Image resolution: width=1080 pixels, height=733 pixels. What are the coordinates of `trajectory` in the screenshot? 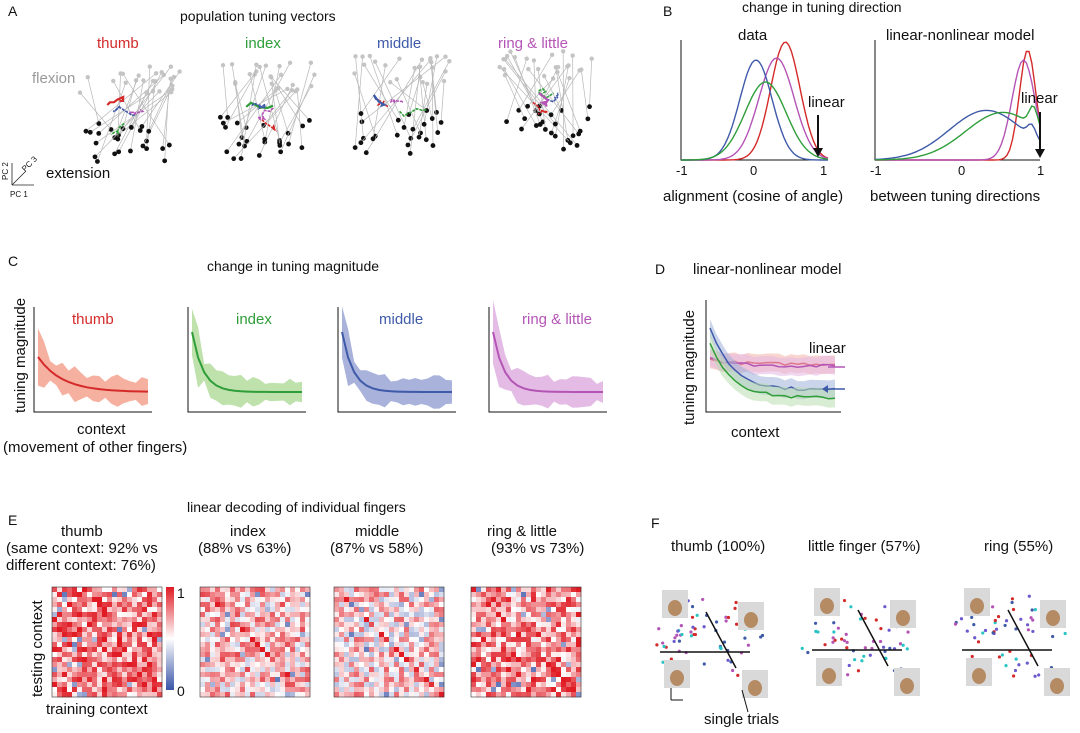 It's located at (115, 100).